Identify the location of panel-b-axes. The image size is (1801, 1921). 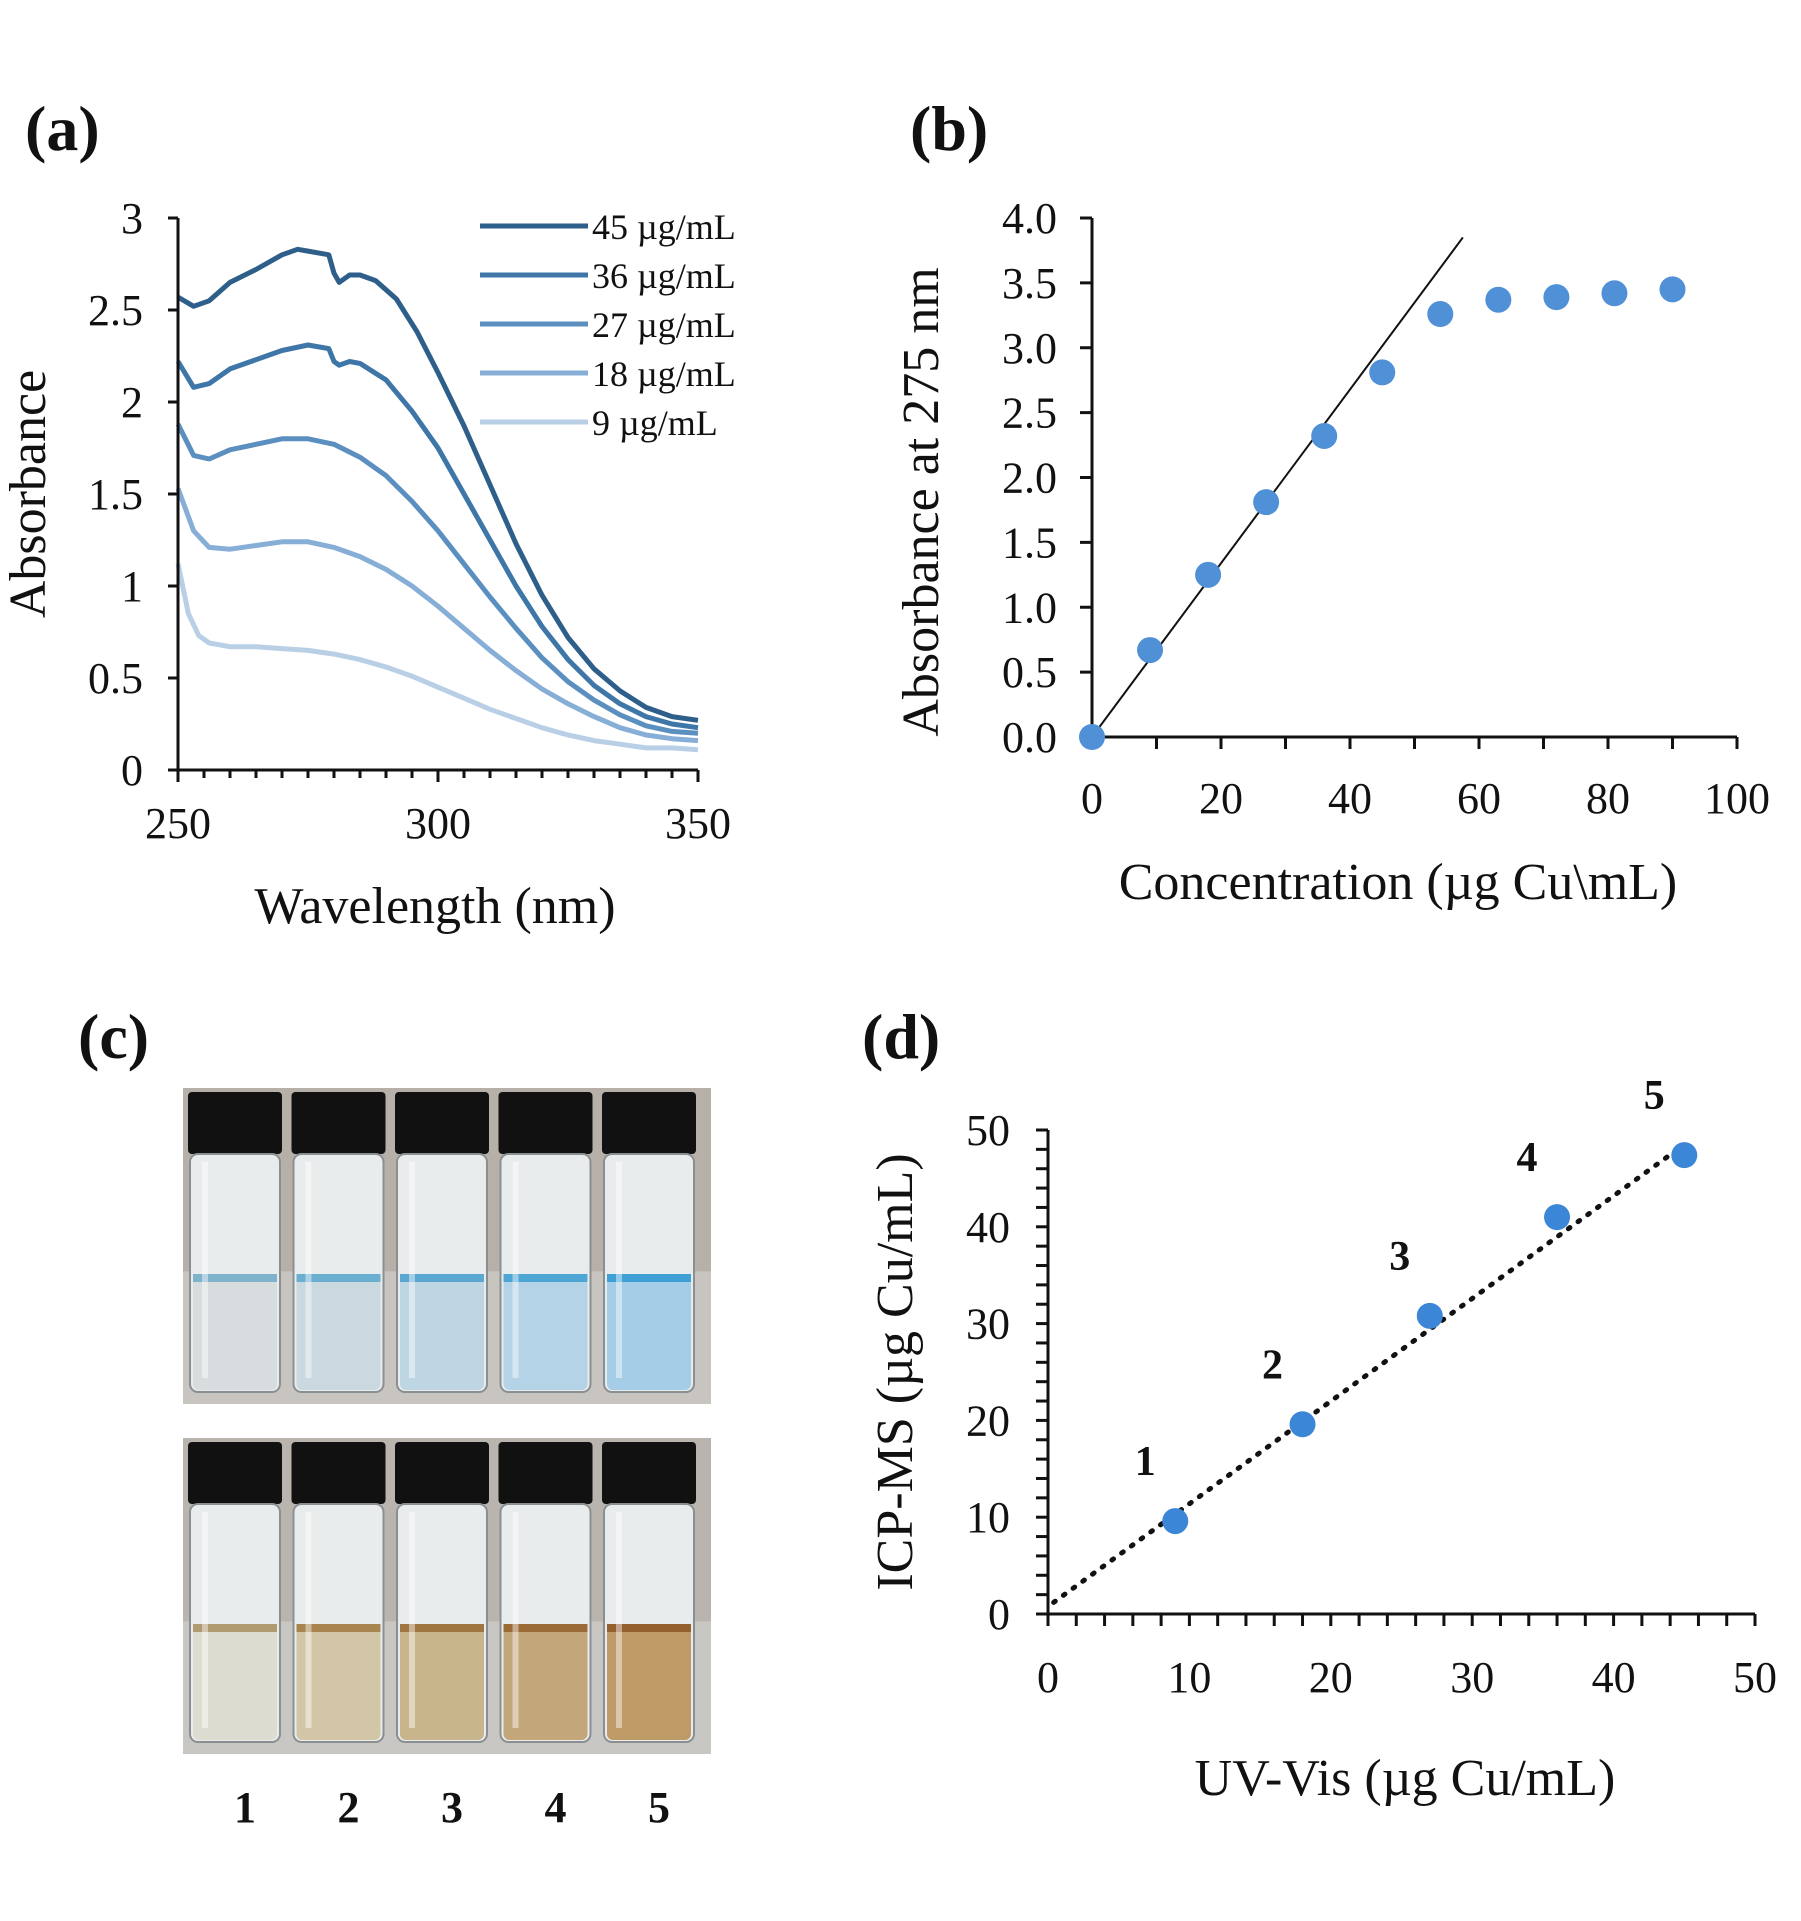
(1413, 478).